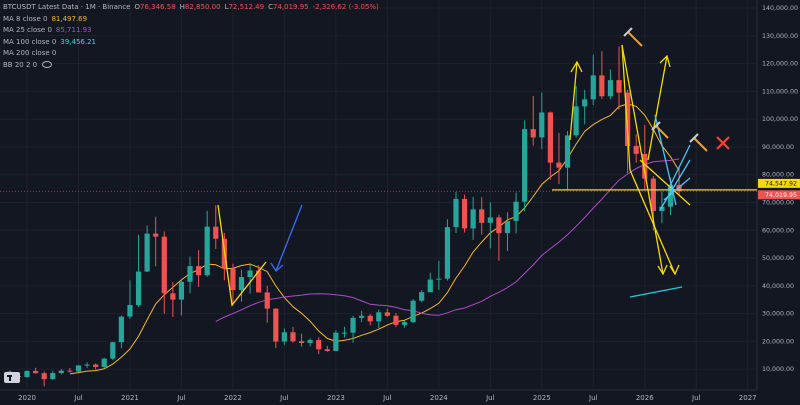 This screenshot has height=405, width=800. What do you see at coordinates (69, 18) in the screenshot?
I see `indicator-value: 81,497.69` at bounding box center [69, 18].